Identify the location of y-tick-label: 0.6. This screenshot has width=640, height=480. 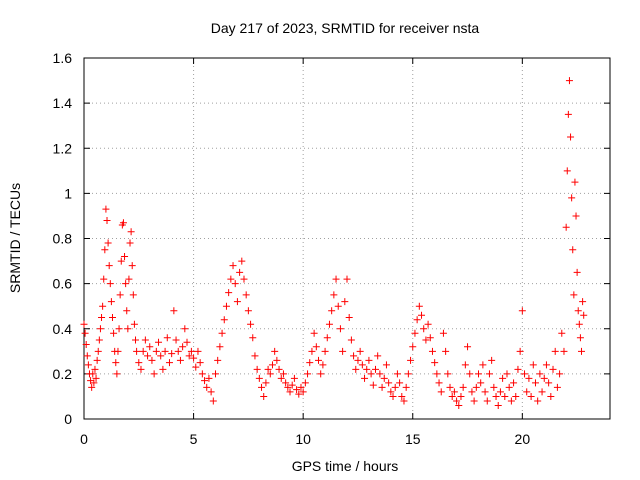
(63, 284).